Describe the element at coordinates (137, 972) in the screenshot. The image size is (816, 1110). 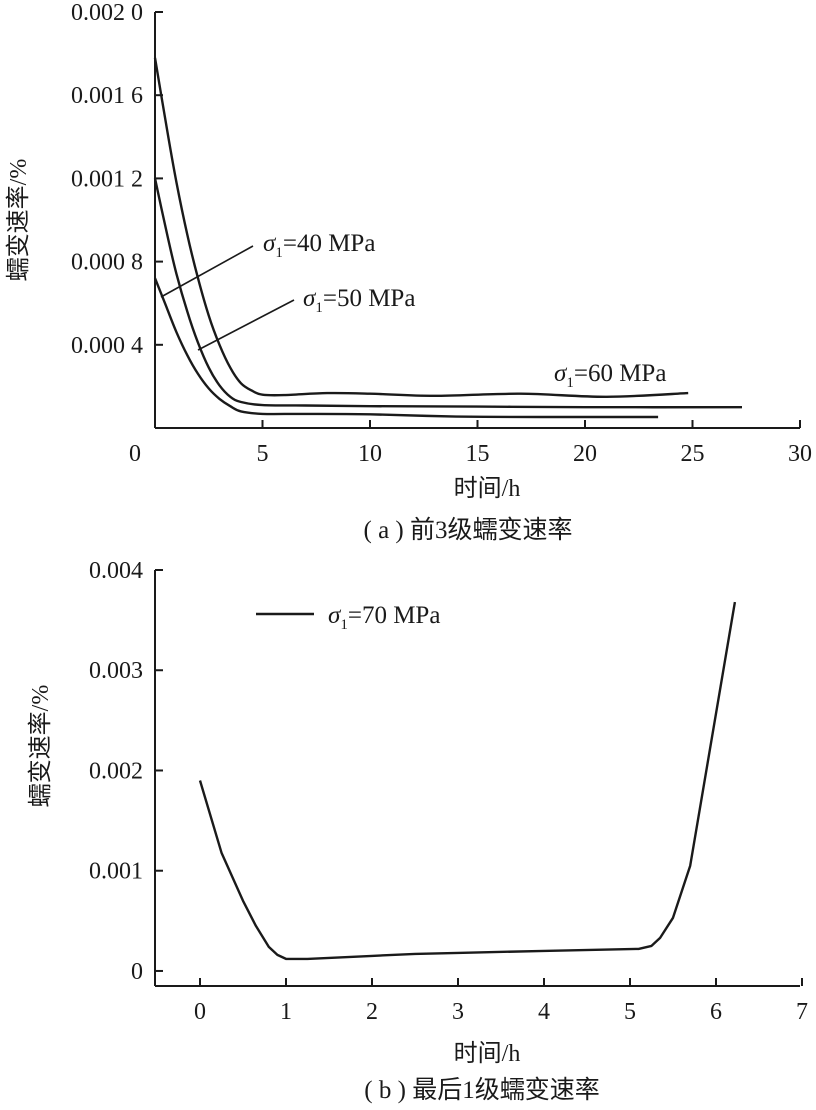
I see `y-tick-label: 0` at that location.